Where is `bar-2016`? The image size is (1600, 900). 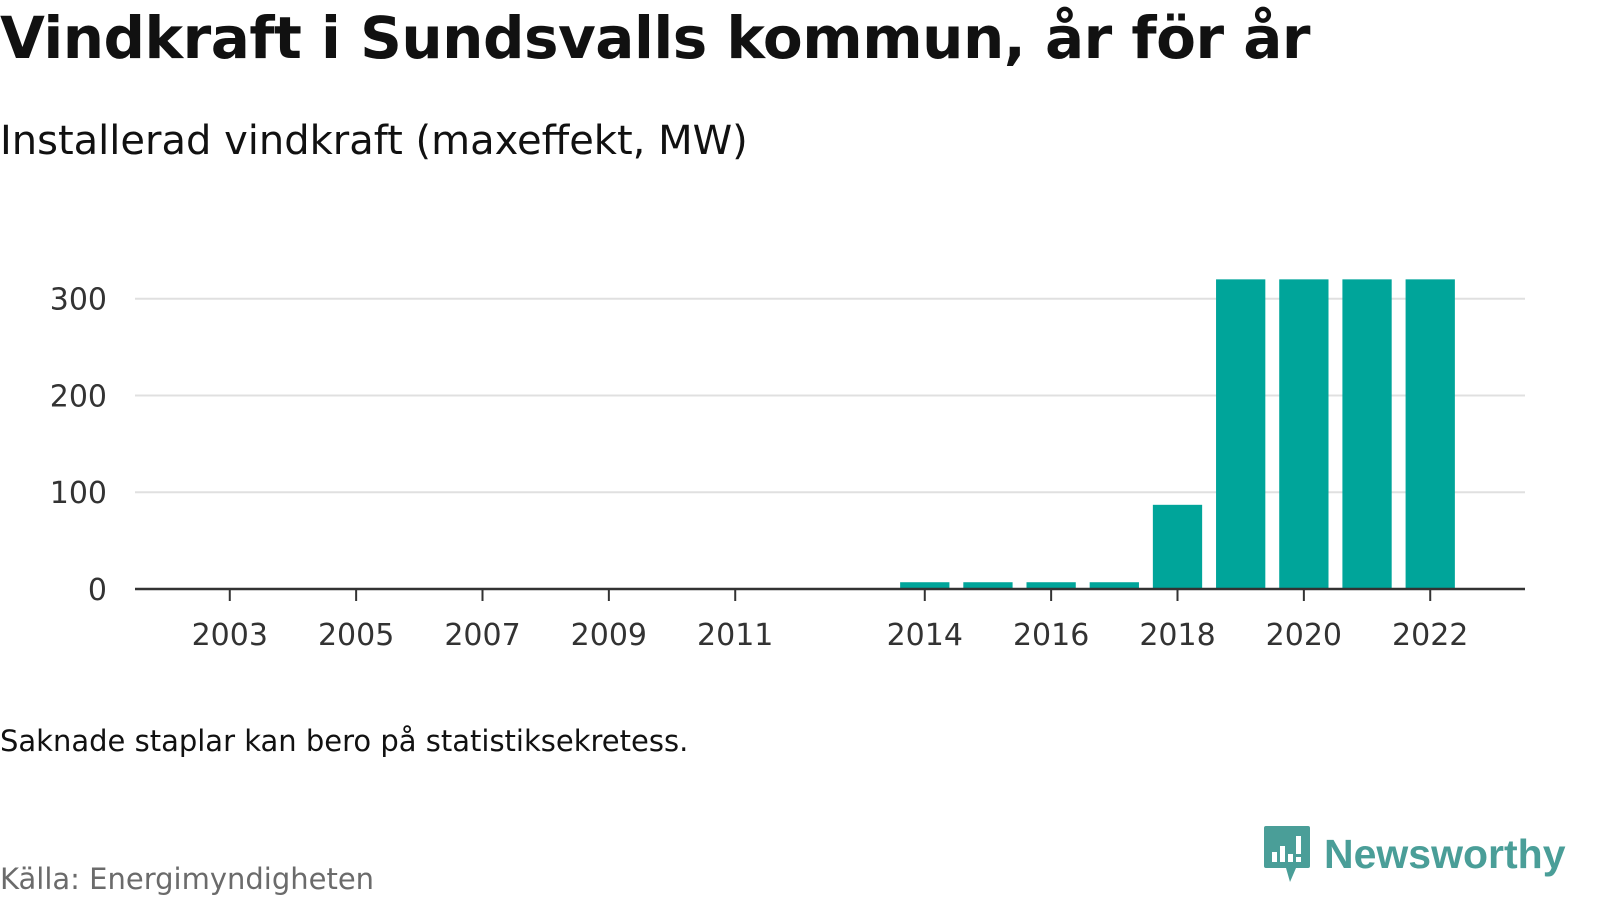
bar-2016 is located at coordinates (1051, 585).